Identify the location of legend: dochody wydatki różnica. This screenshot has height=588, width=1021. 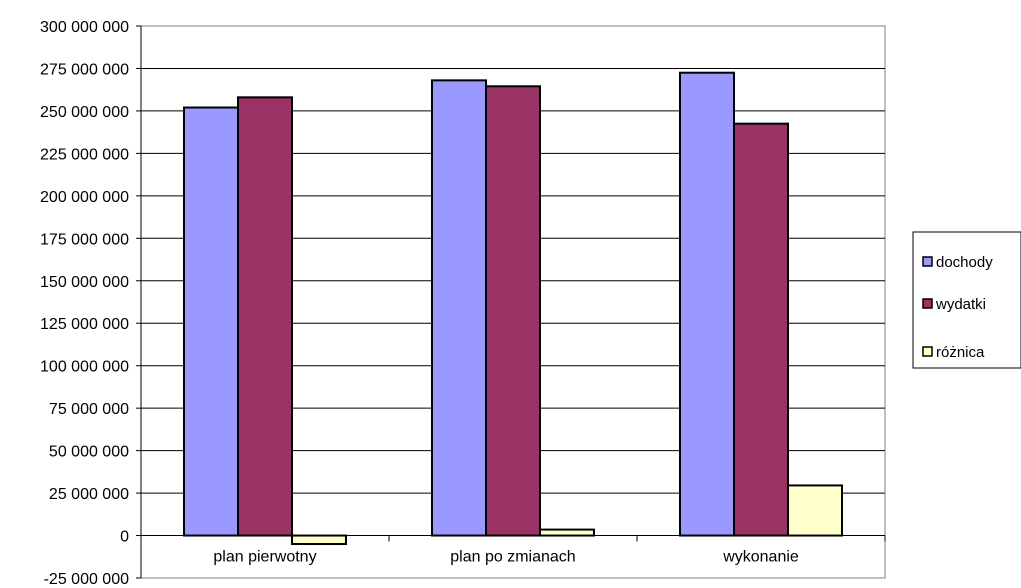
(966, 300).